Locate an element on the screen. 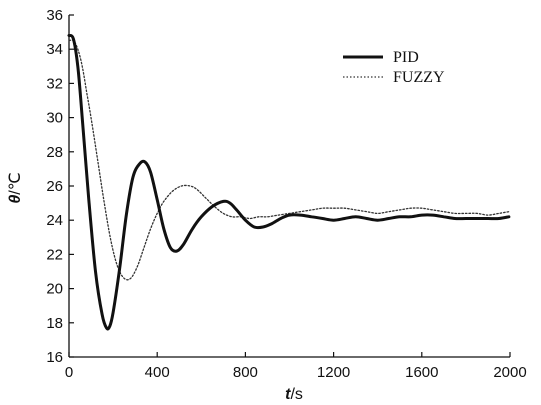  y-tick-label: 20 is located at coordinates (54, 289).